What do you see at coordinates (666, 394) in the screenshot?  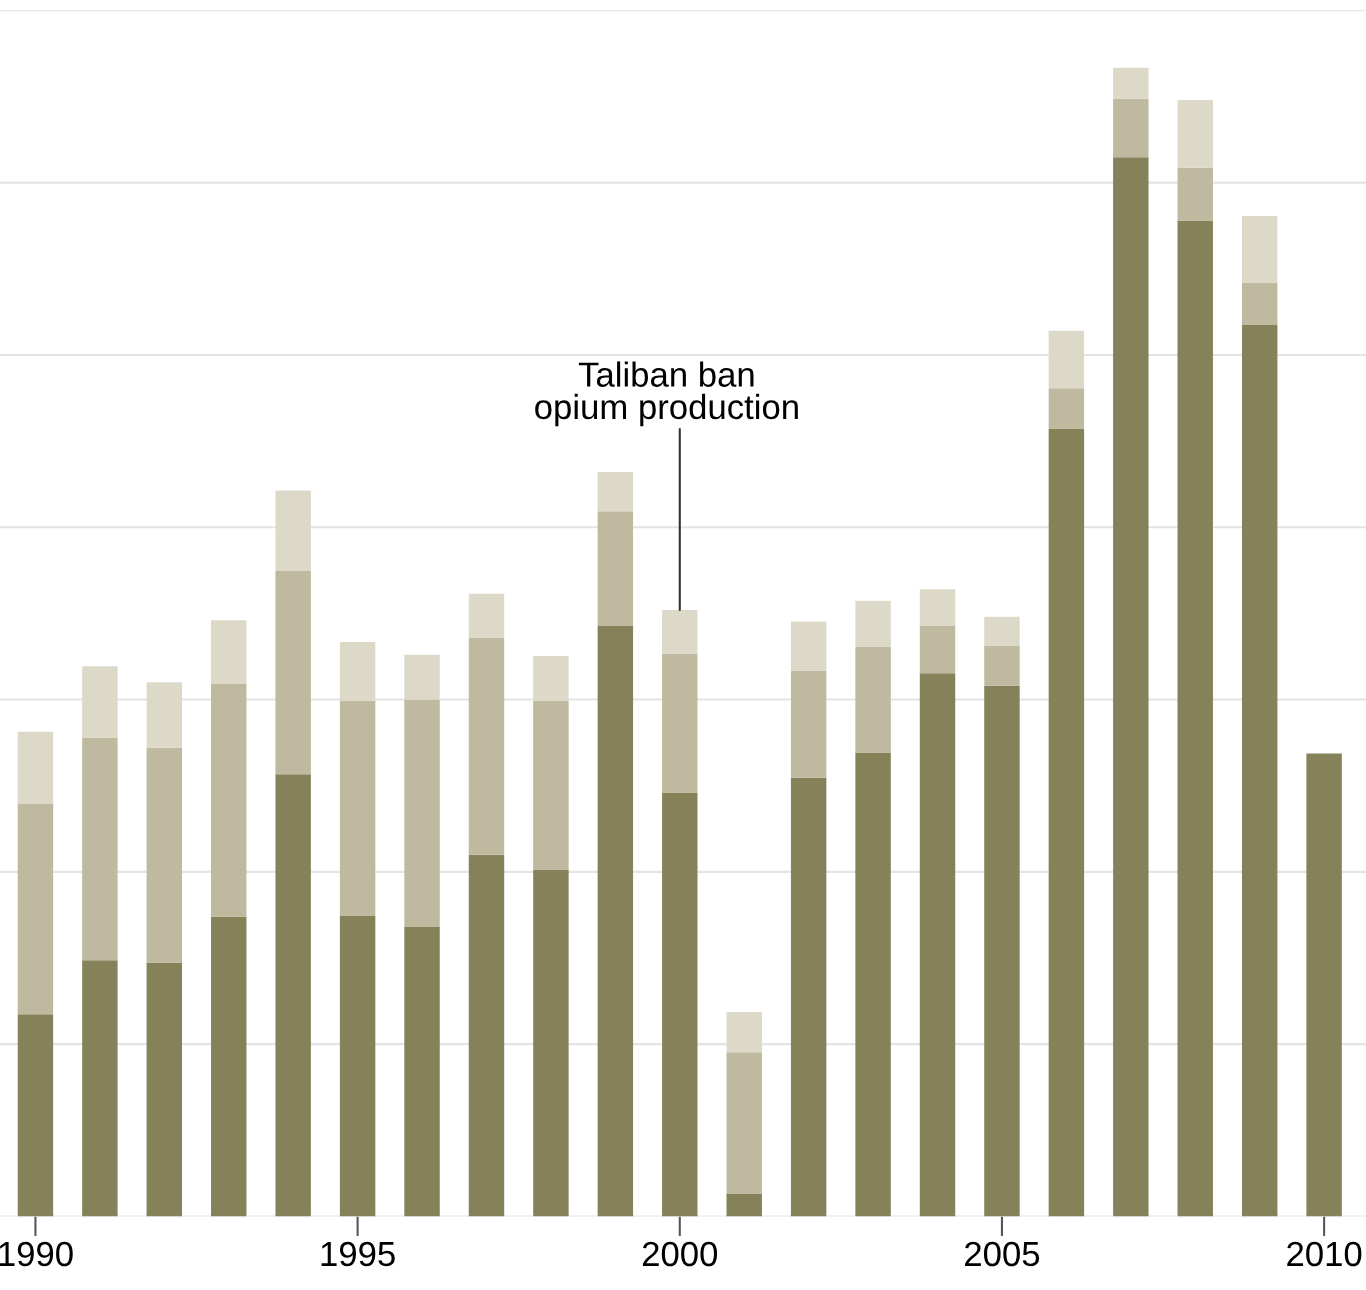 I see `annotation: Taliban ban opium production` at bounding box center [666, 394].